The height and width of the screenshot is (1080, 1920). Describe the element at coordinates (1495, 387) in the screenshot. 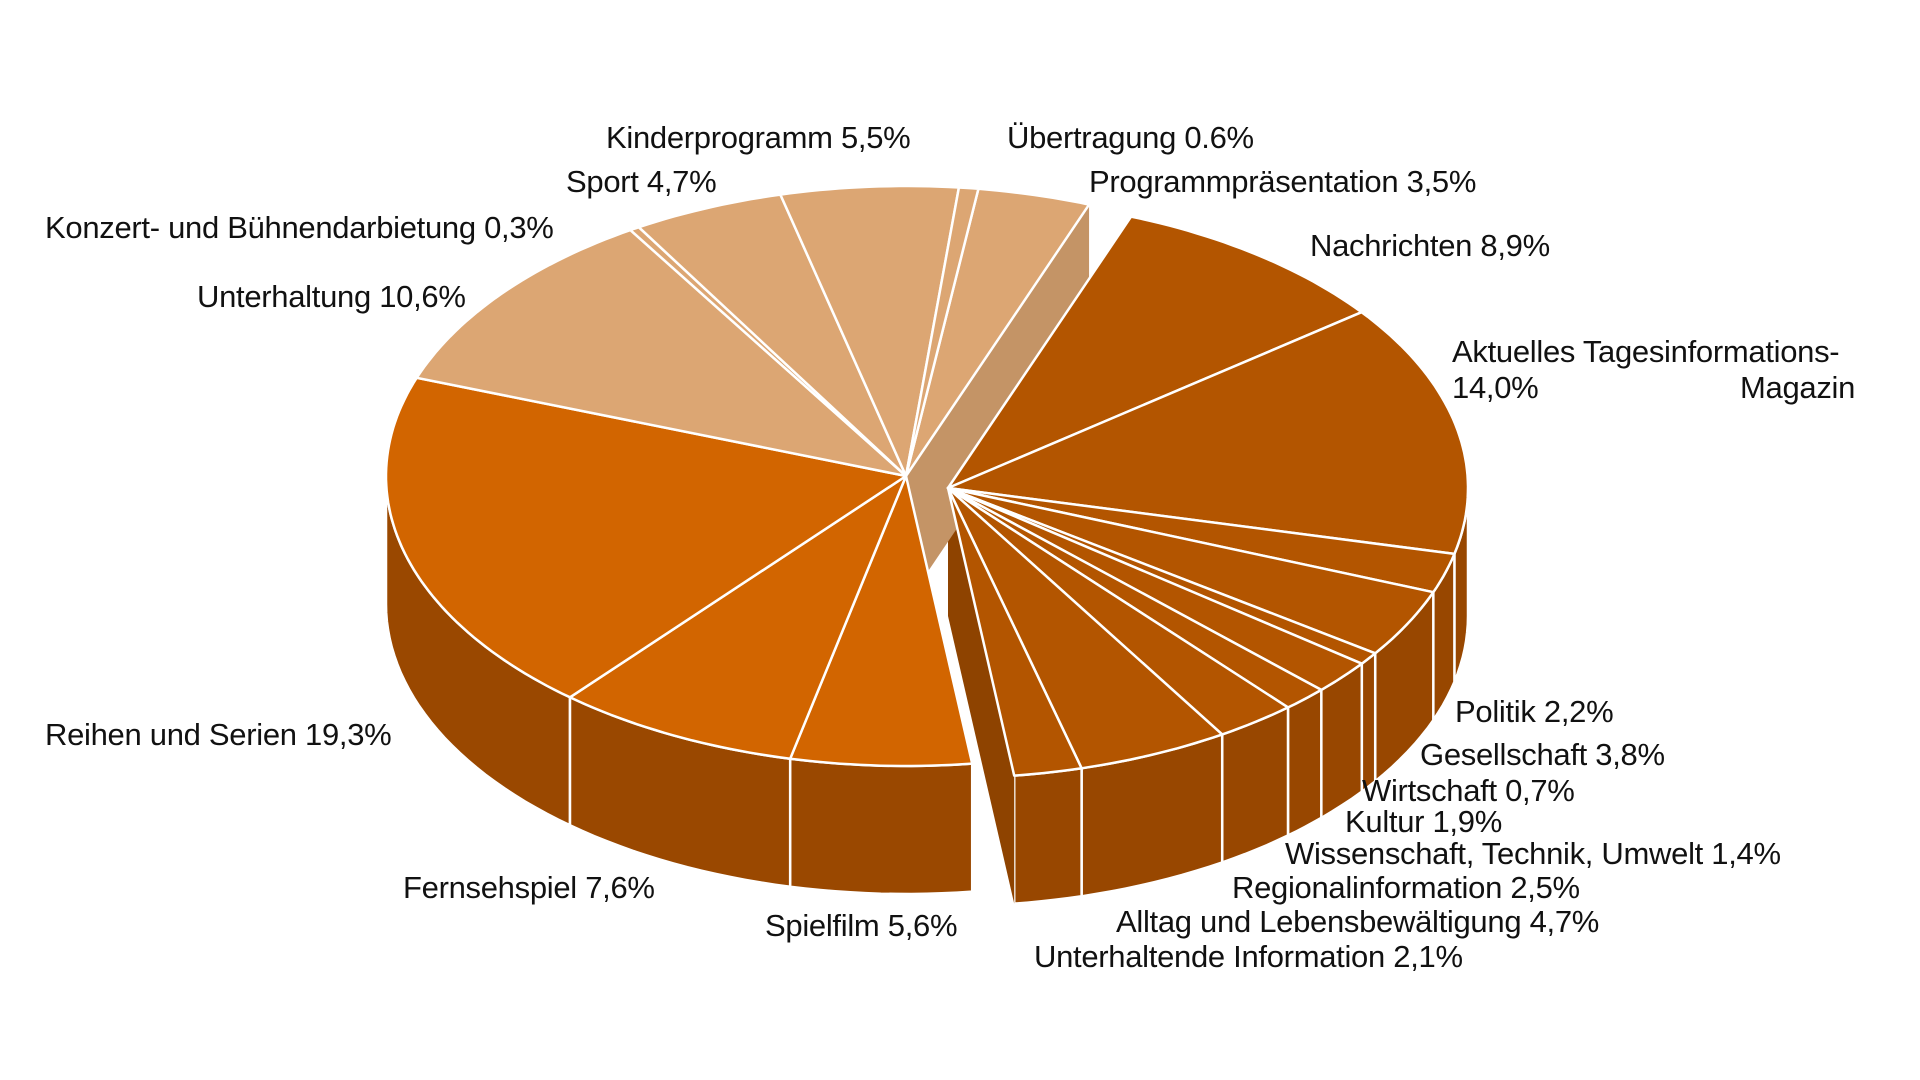

I see `label-aktuelles-pct: 14,0%` at that location.